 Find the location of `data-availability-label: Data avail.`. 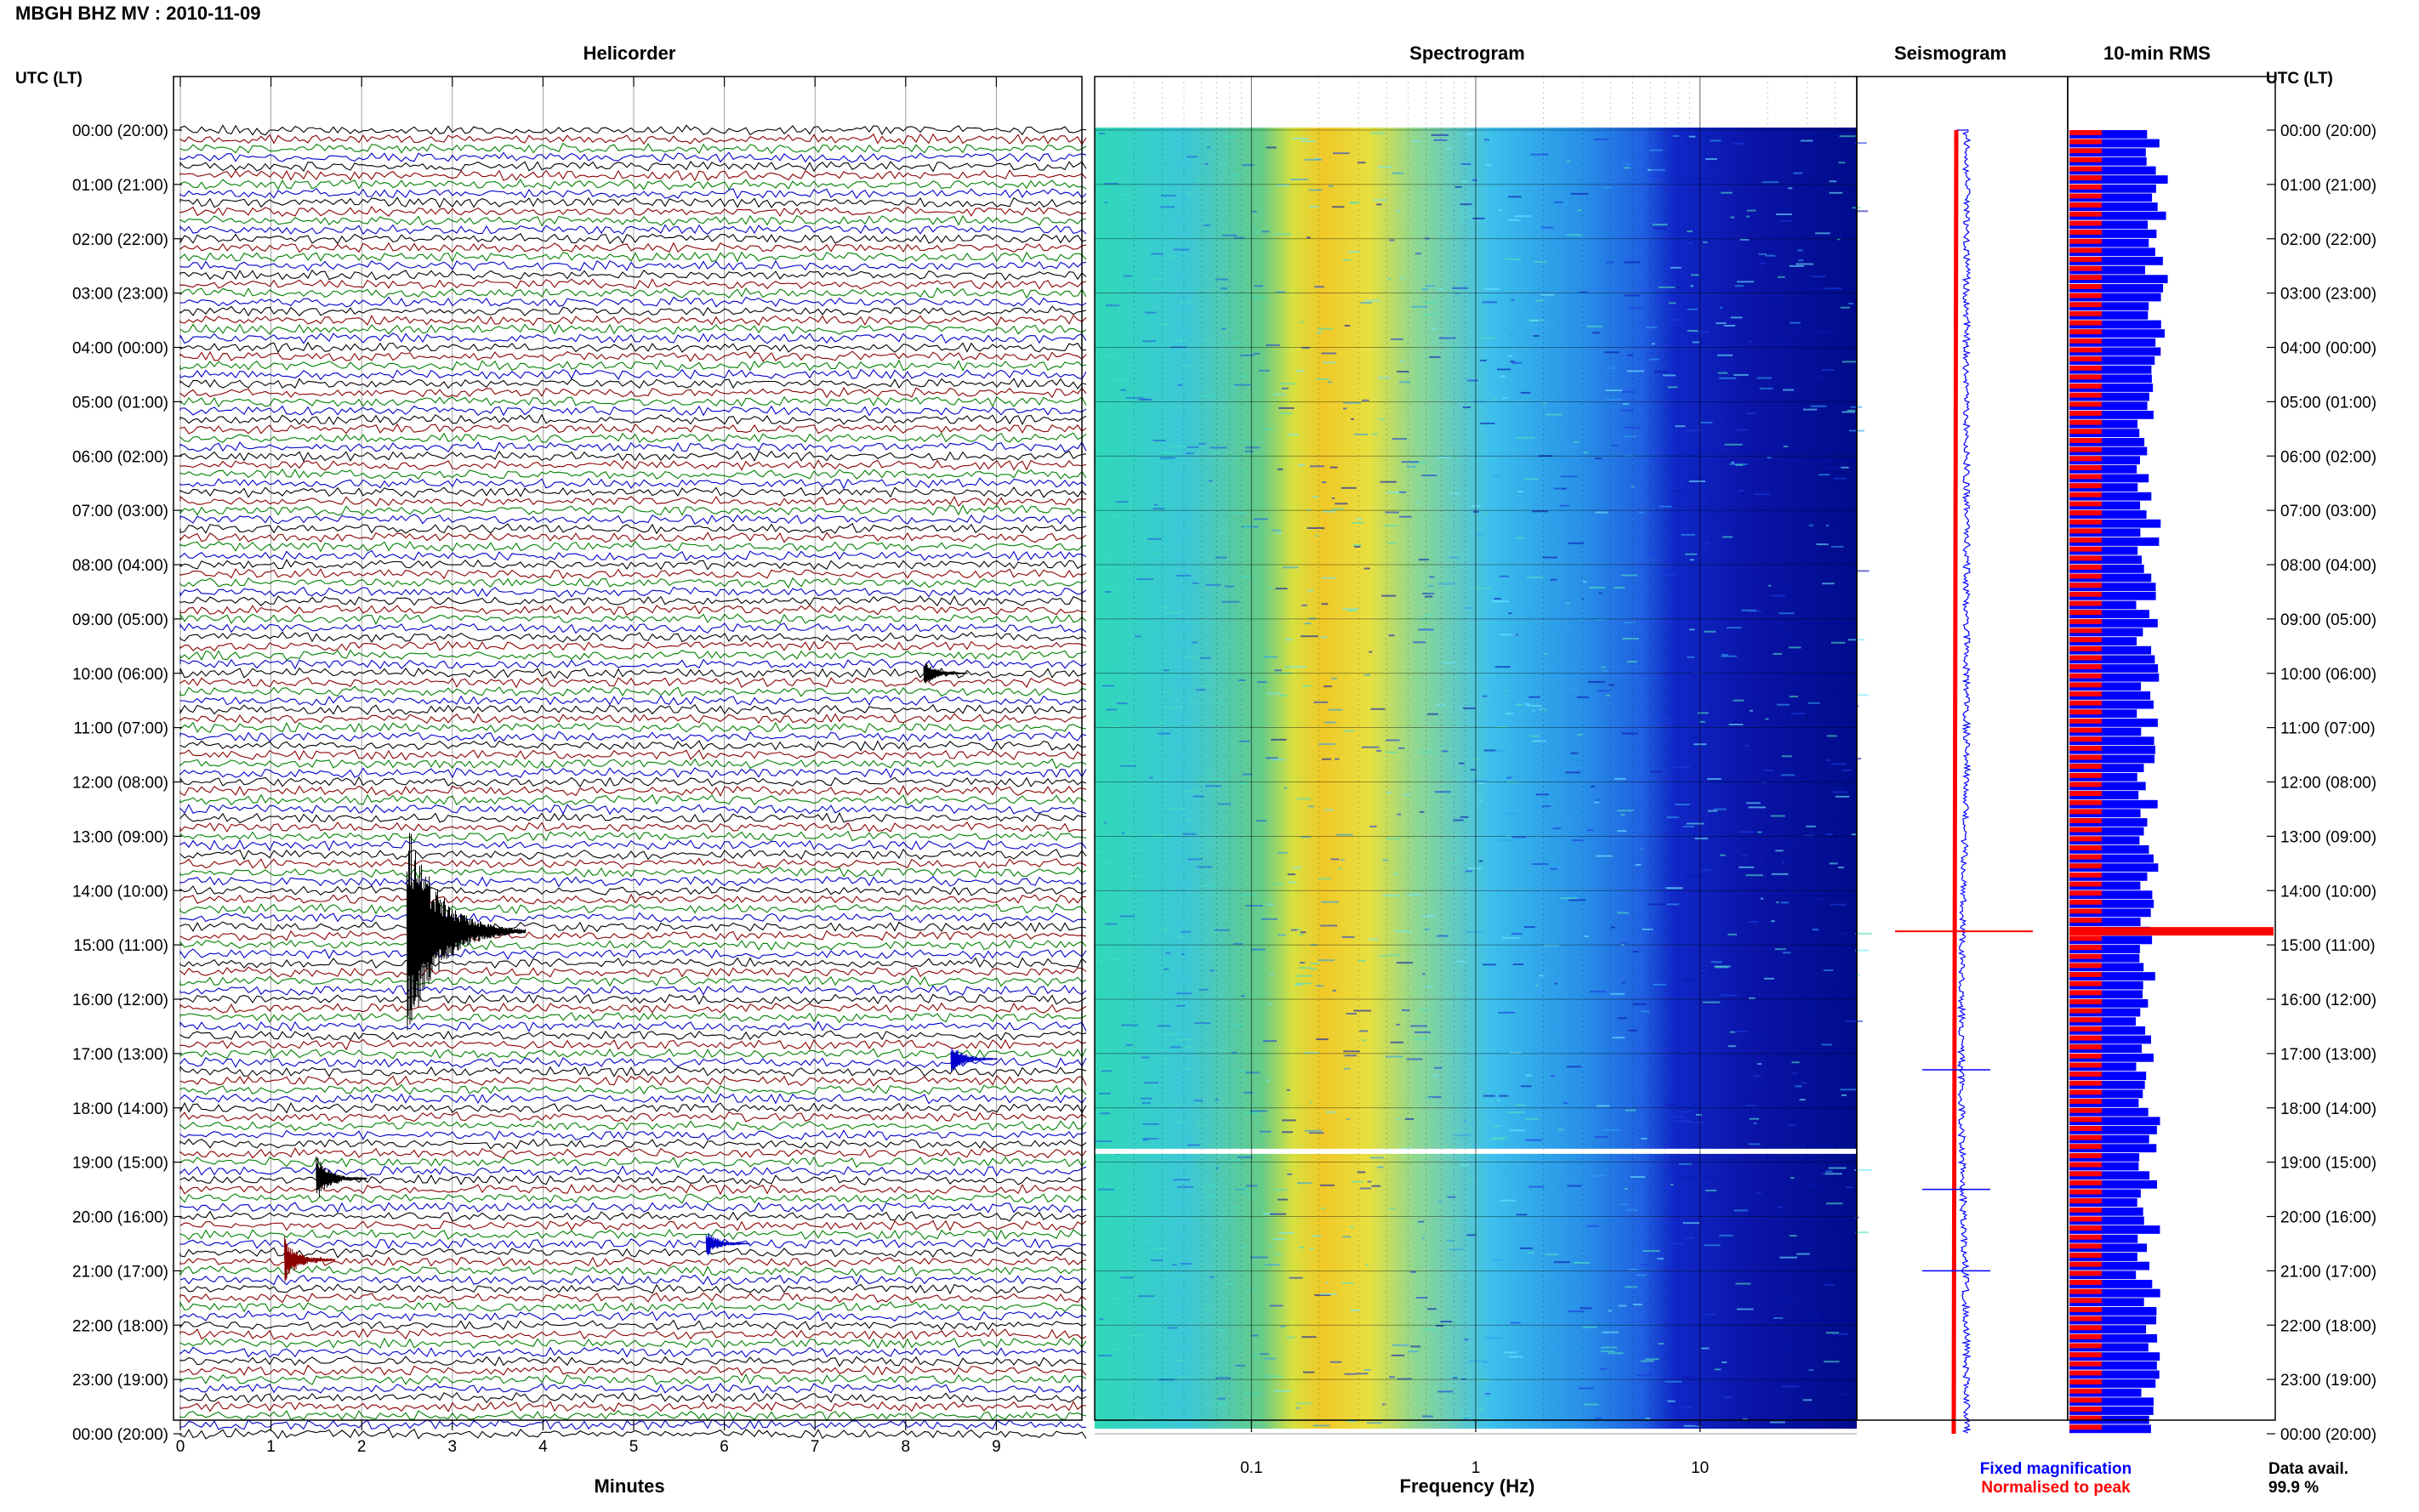

data-availability-label: Data avail. is located at coordinates (2308, 1469).